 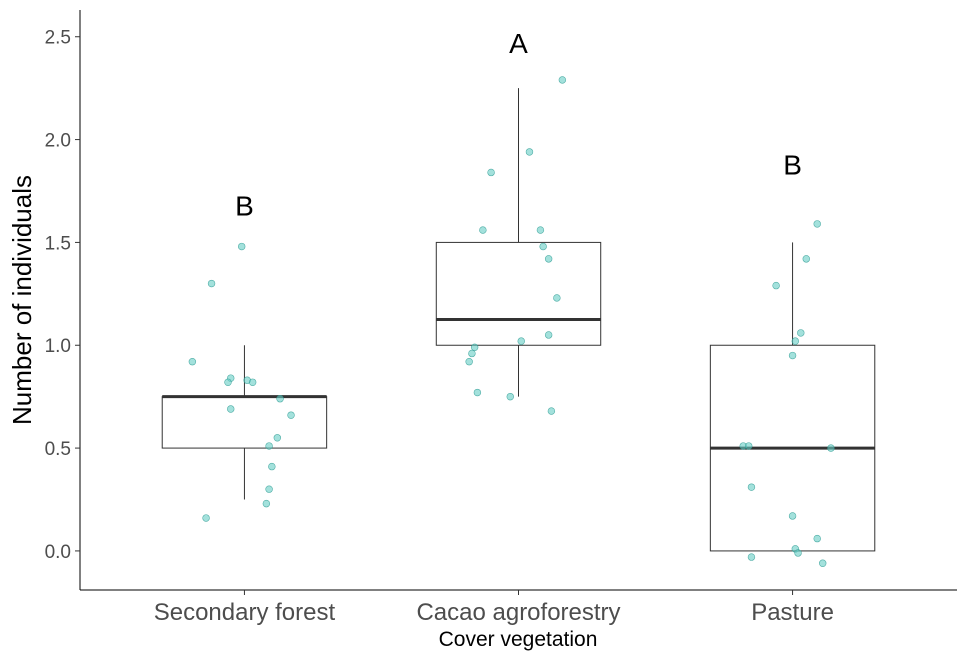 I want to click on y-tick-label: 1.0, so click(x=58, y=346).